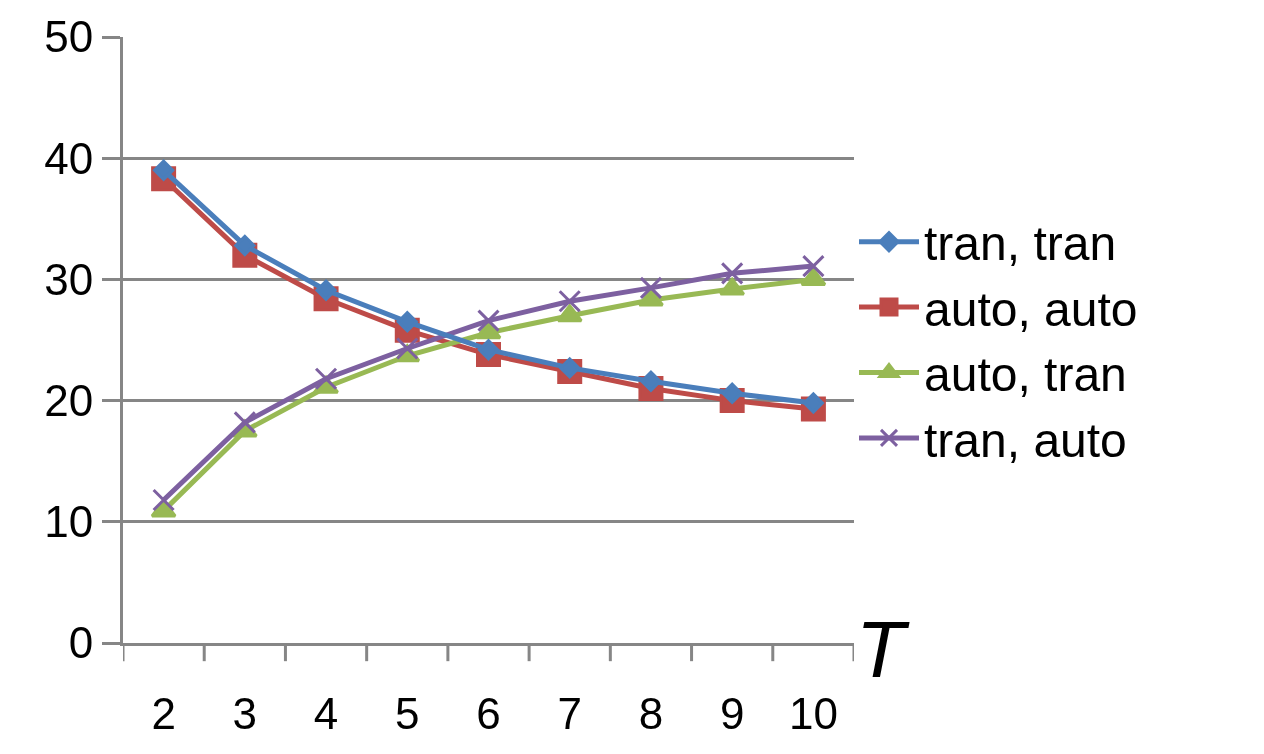  I want to click on y-tick-label: 50, so click(69, 37).